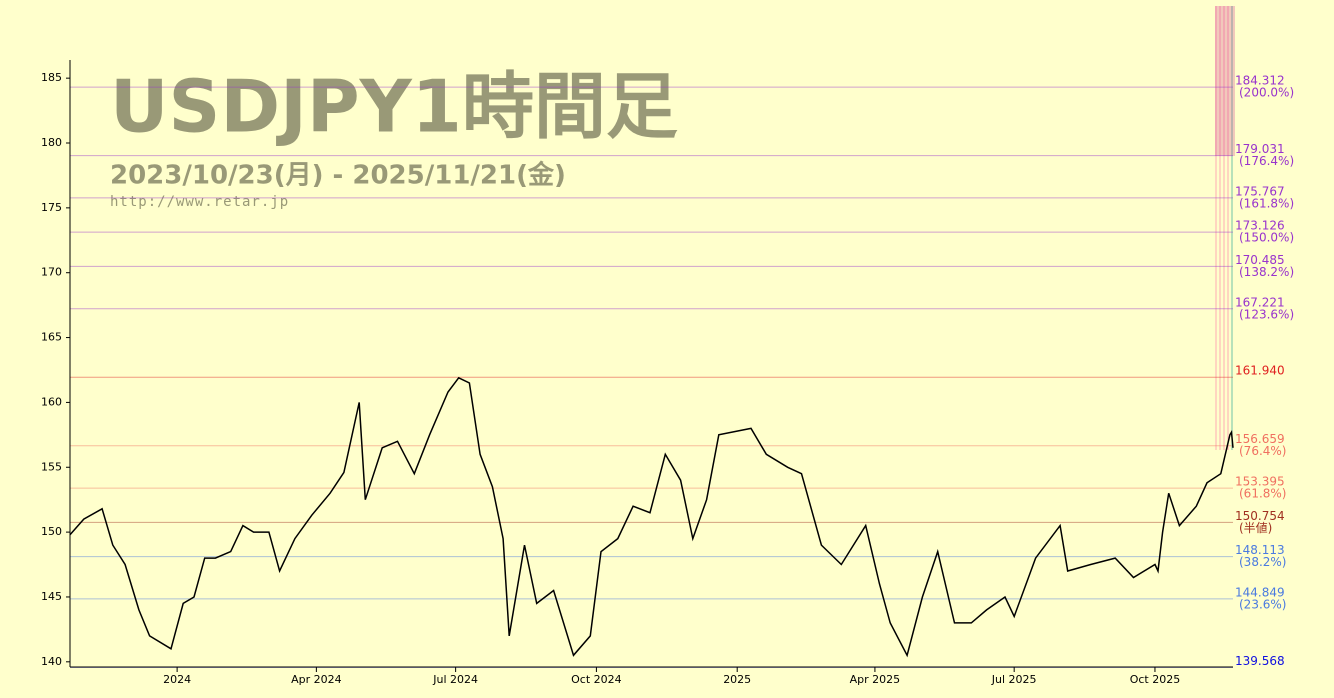 The height and width of the screenshot is (698, 1334). Describe the element at coordinates (51, 531) in the screenshot. I see `y-tick-label: 150` at that location.